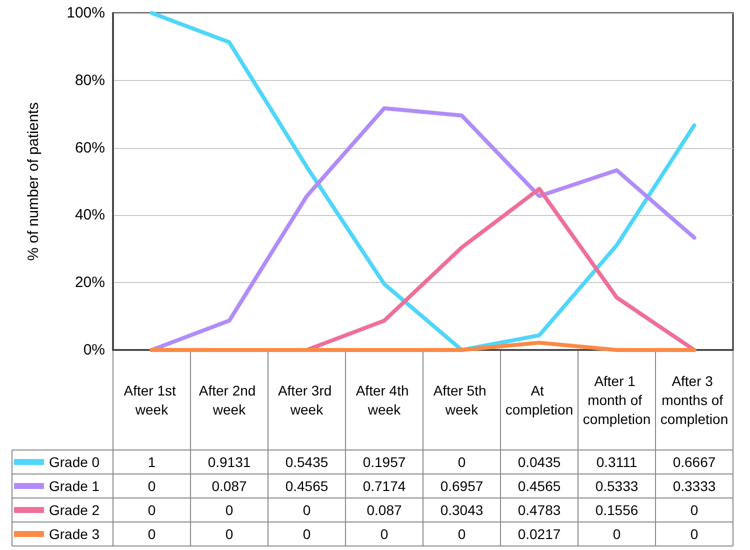 The width and height of the screenshot is (750, 550). What do you see at coordinates (74, 534) in the screenshot?
I see `legend-label: Grade 3` at bounding box center [74, 534].